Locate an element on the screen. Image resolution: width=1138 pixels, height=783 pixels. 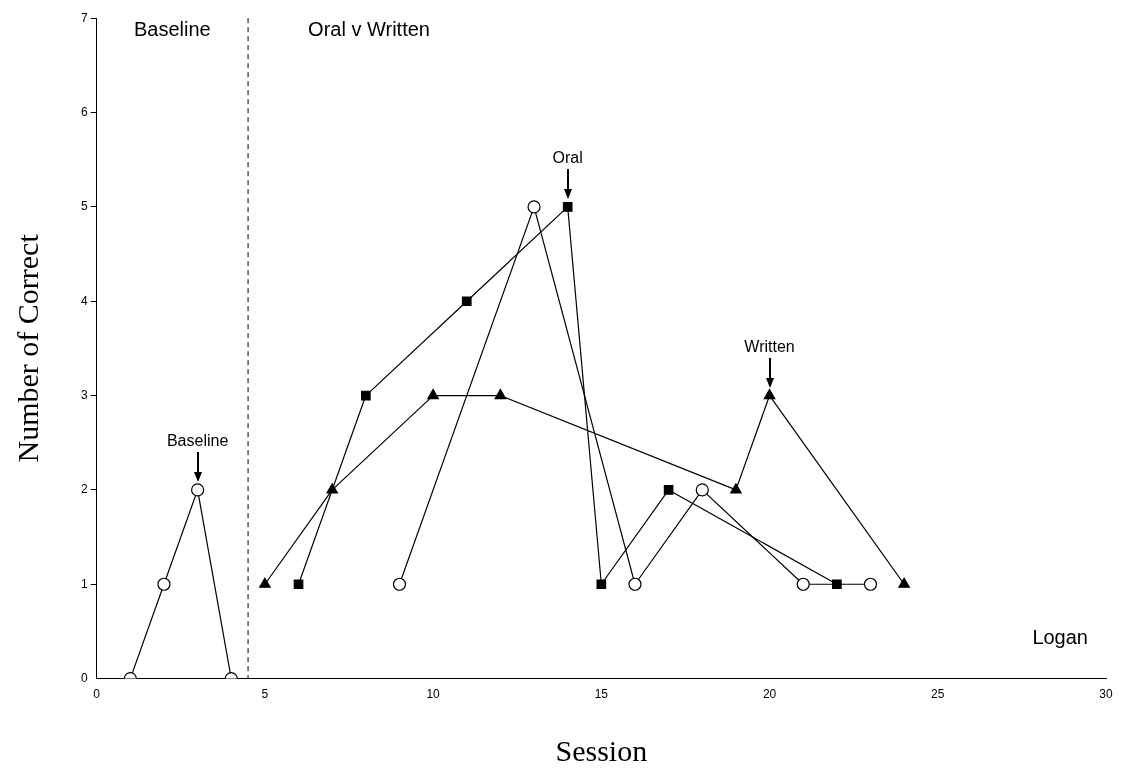
y-tick-label: 2 is located at coordinates (84, 489).